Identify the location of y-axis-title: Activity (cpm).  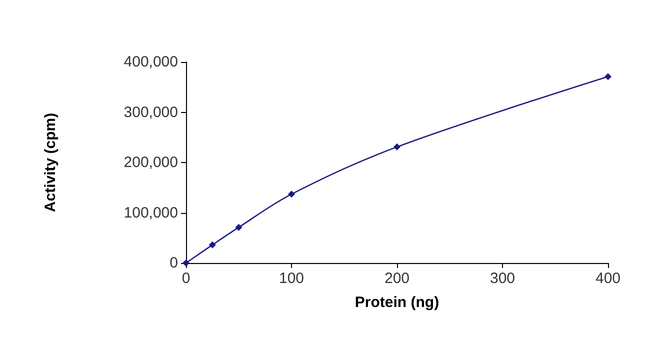
(50, 162).